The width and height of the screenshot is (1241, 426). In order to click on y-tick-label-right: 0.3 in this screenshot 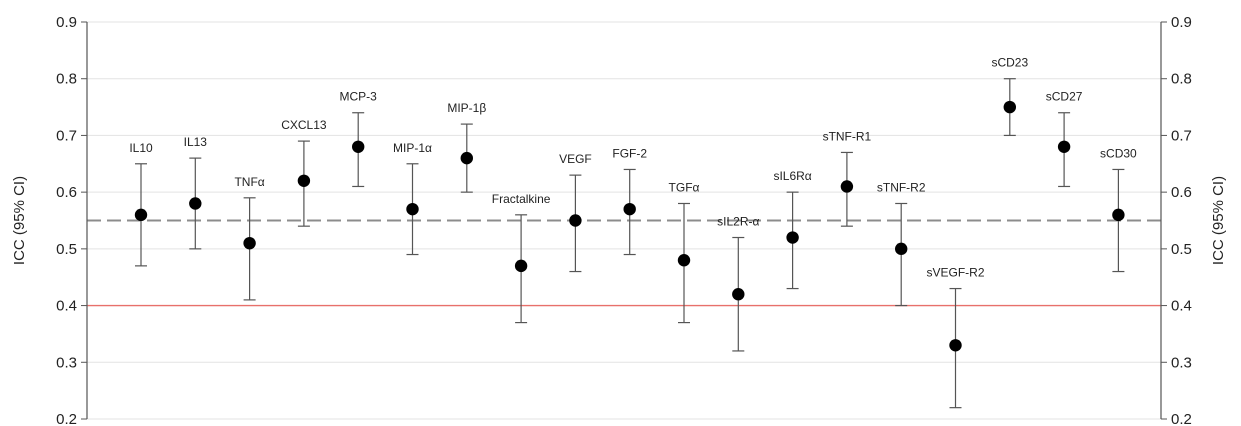, I will do `click(1181, 362)`.